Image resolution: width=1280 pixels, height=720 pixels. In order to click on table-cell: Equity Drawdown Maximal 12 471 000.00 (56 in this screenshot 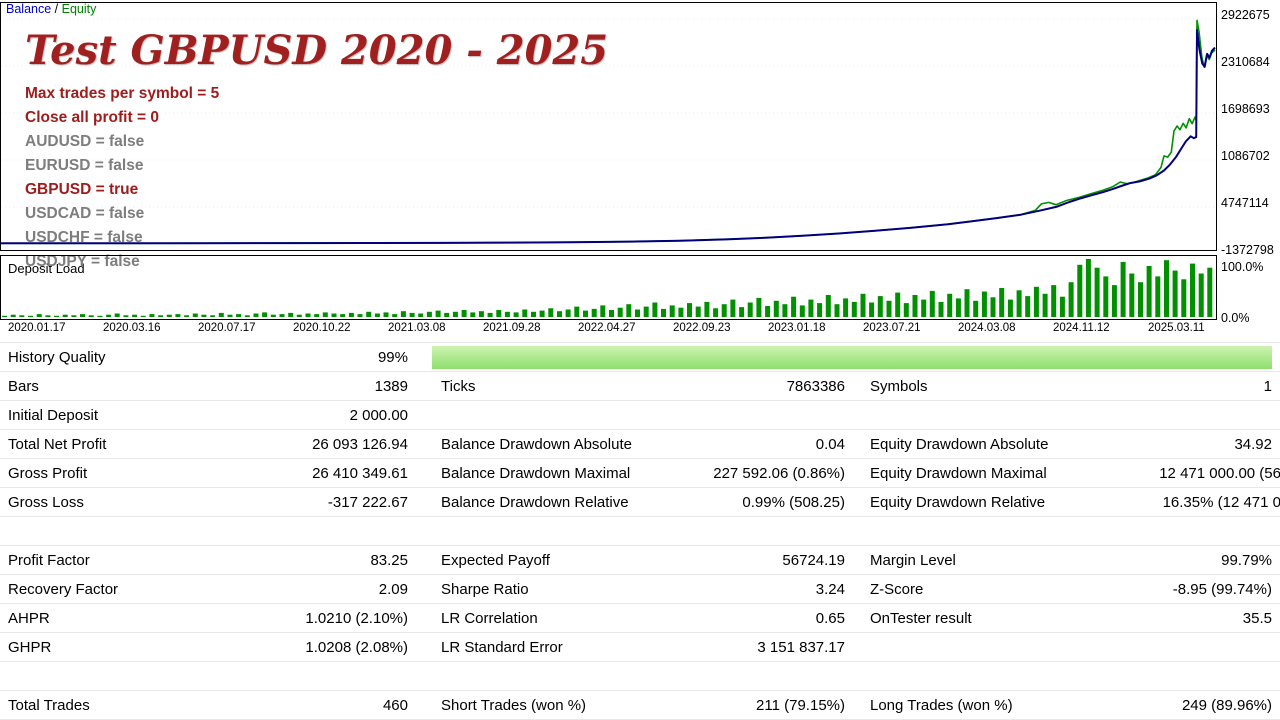, I will do `click(1070, 473)`.